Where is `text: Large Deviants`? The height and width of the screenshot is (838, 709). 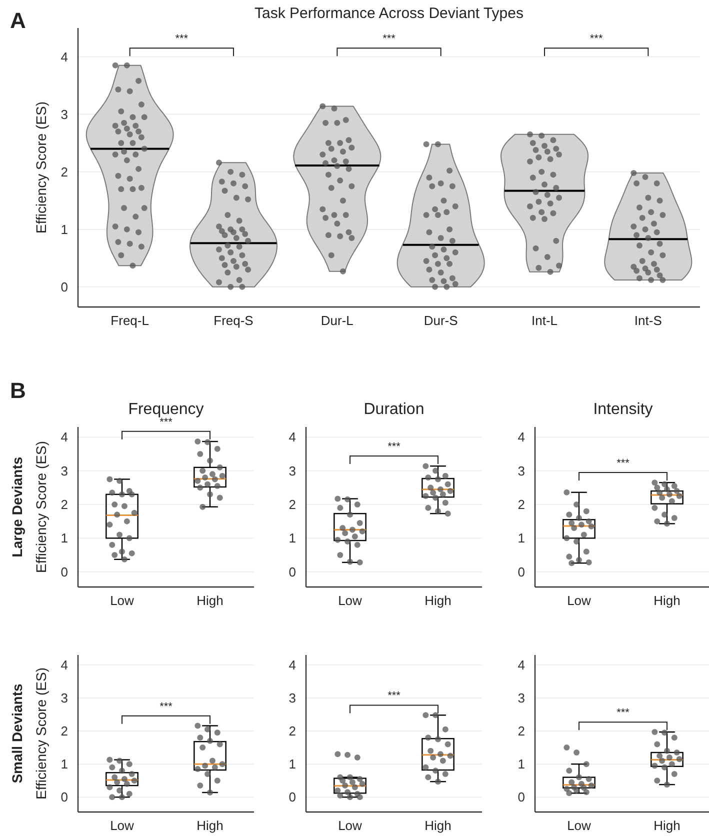
text: Large Deviants is located at coordinates (17, 507).